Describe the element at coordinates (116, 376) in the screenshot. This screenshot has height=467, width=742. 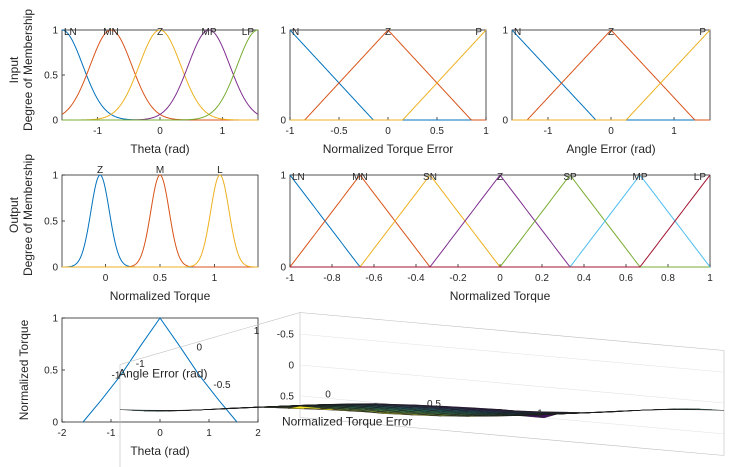
I see `surface-x-tick-label: -1` at that location.